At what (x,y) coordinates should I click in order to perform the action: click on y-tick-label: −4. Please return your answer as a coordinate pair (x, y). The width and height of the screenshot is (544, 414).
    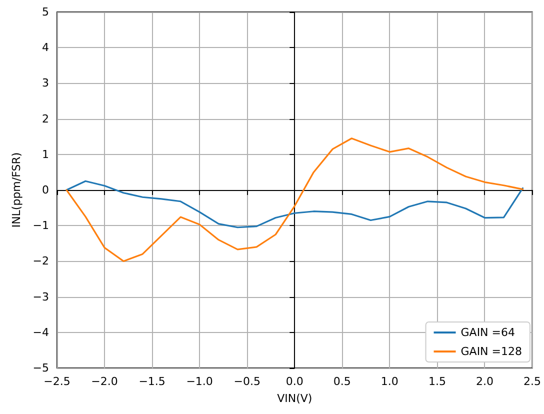
    Looking at the image, I should click on (40, 332).